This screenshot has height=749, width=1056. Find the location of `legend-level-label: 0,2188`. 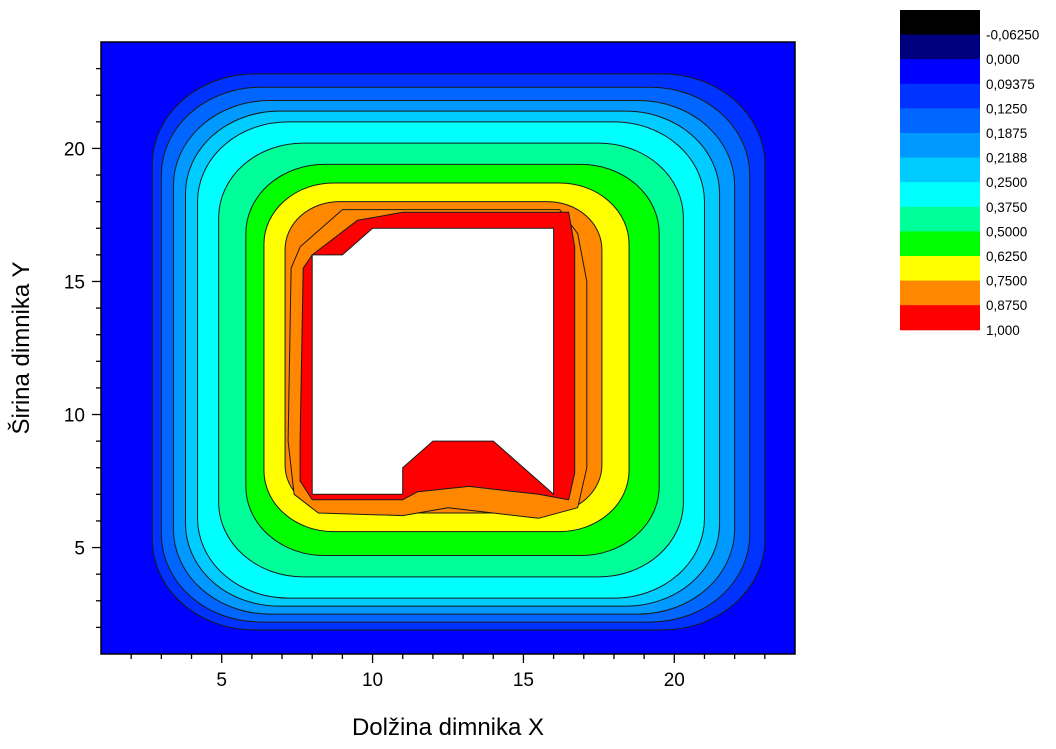

legend-level-label: 0,2188 is located at coordinates (1006, 158).